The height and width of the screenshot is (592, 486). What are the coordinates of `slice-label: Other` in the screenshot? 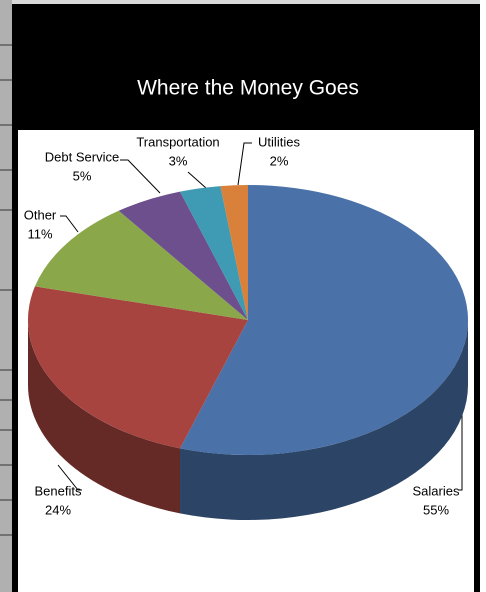 It's located at (40, 214).